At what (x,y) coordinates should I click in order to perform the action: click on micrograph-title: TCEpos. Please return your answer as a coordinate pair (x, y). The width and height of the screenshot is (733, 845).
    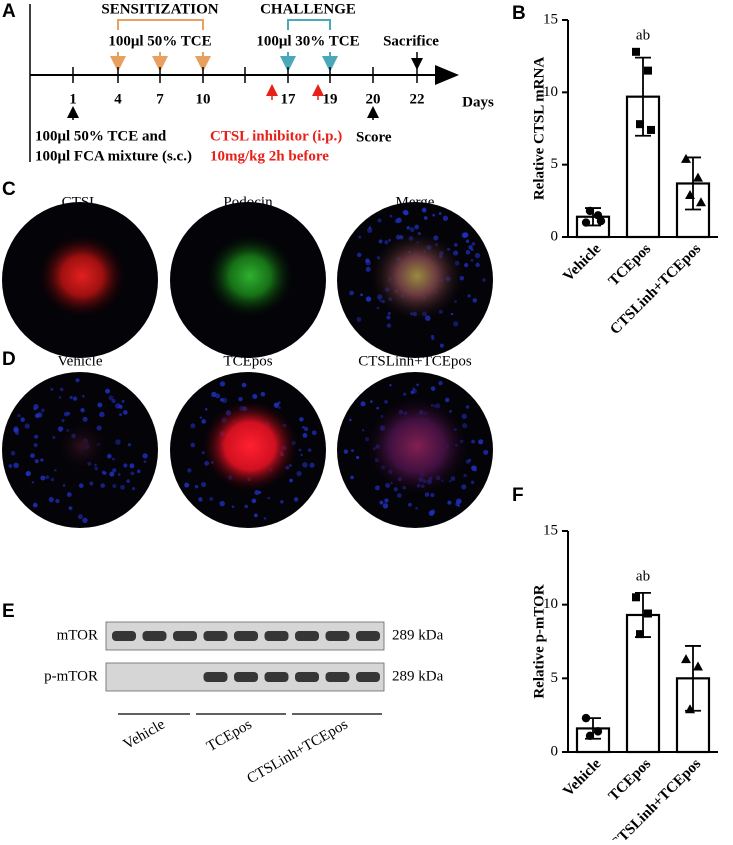
    Looking at the image, I should click on (247, 361).